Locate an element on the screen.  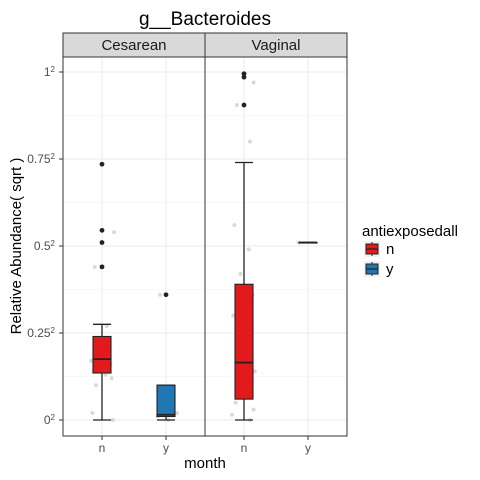
legend-label: n is located at coordinates (390, 249).